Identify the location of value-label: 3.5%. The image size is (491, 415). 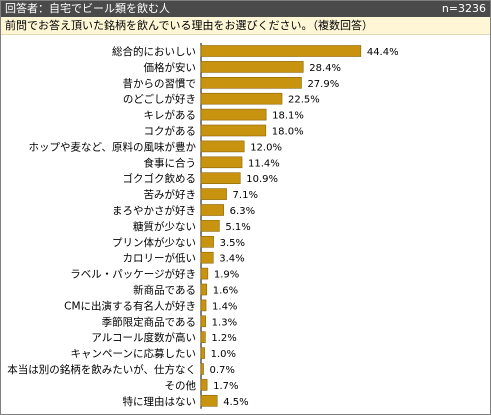
(232, 243).